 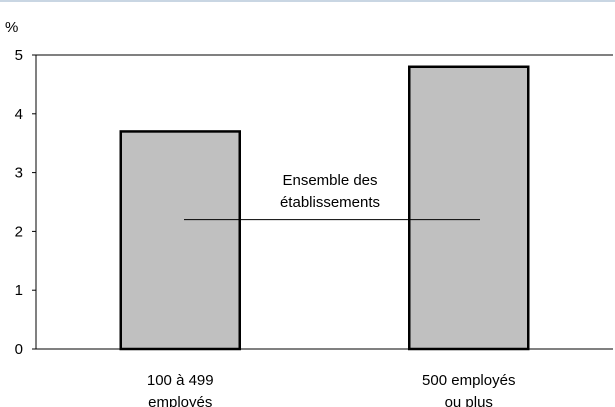 I want to click on reference-line-label: Ensemble des, so click(x=329, y=180).